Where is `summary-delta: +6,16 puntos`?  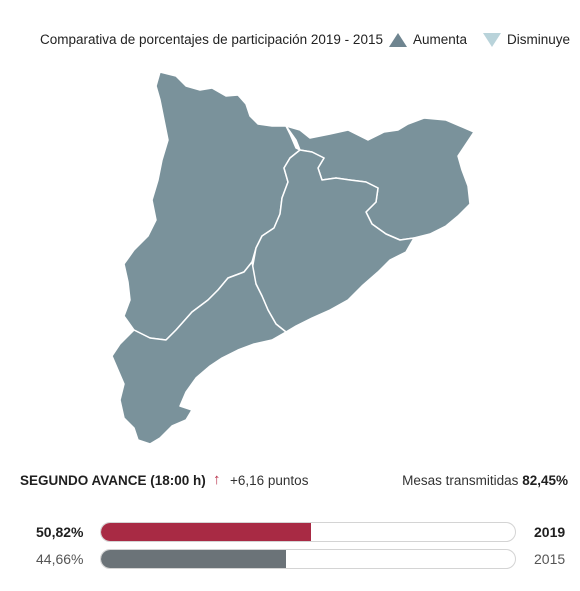 summary-delta: +6,16 puntos is located at coordinates (269, 480).